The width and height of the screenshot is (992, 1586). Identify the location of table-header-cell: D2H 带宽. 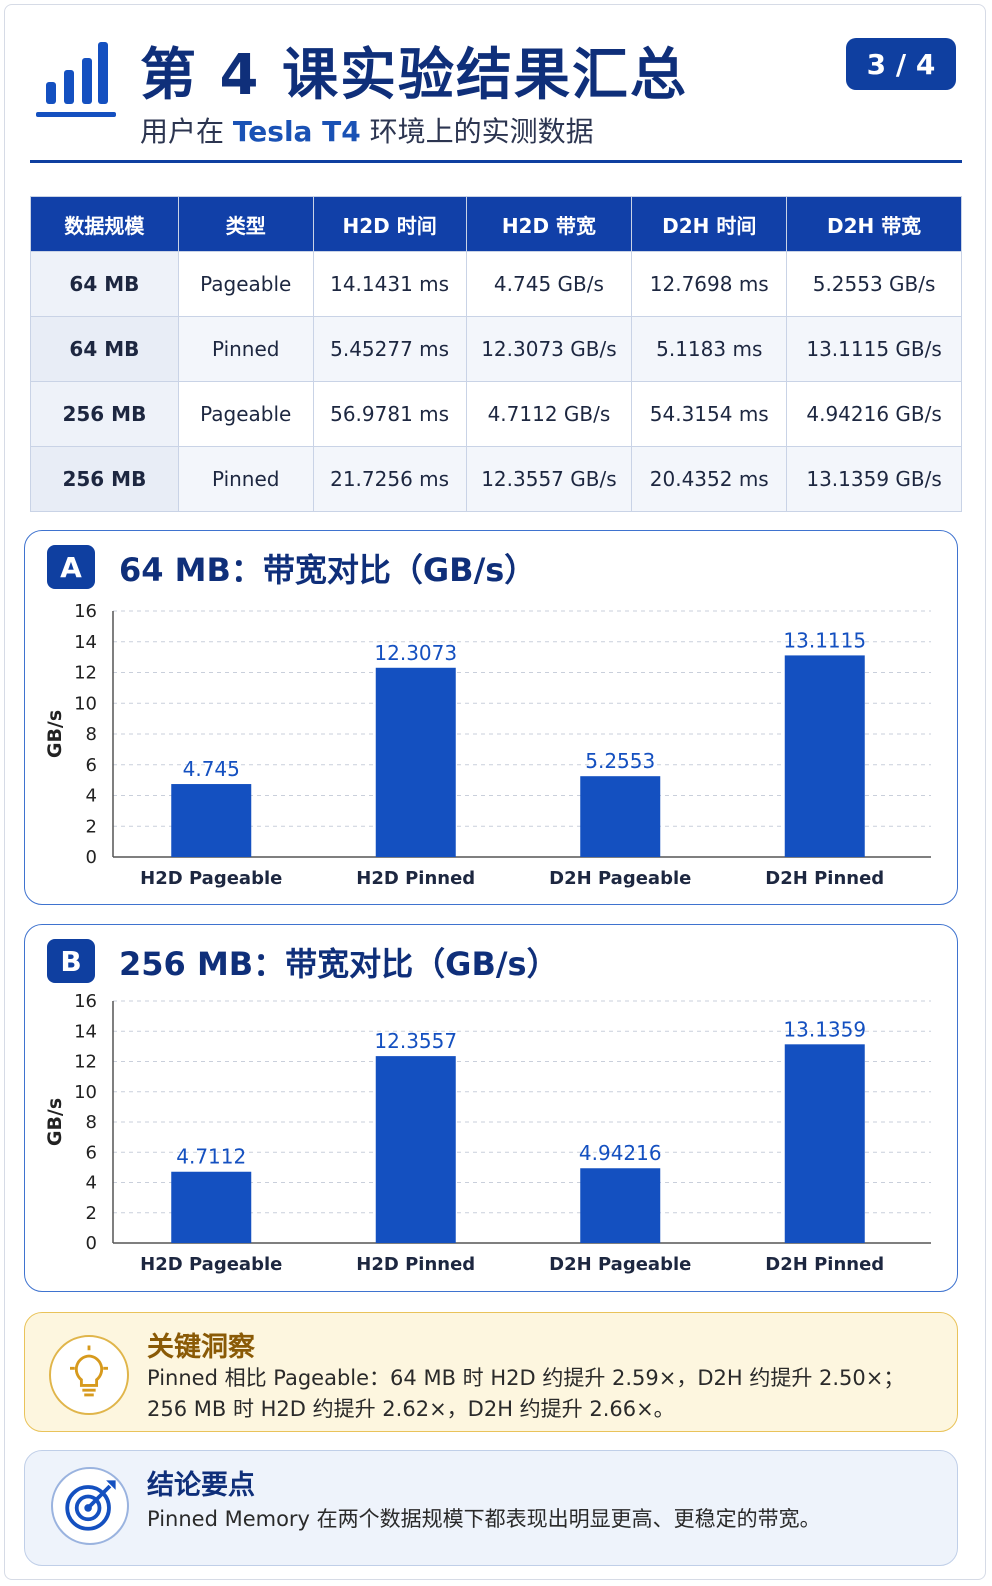
(874, 224).